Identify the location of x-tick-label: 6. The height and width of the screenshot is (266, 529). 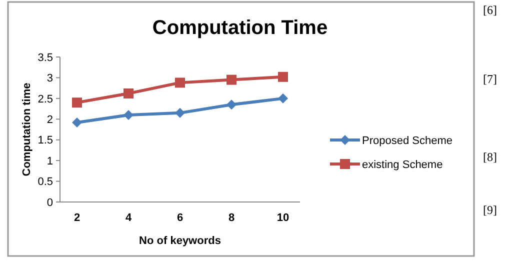
(180, 218).